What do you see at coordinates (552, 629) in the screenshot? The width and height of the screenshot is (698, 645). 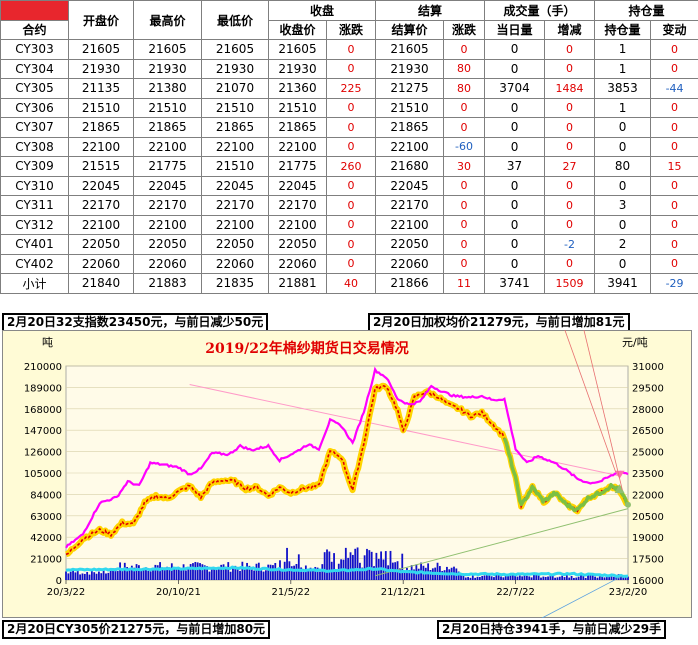 I see `caption-open-interest: 2月20日持仓3941手，与前日减少29手` at bounding box center [552, 629].